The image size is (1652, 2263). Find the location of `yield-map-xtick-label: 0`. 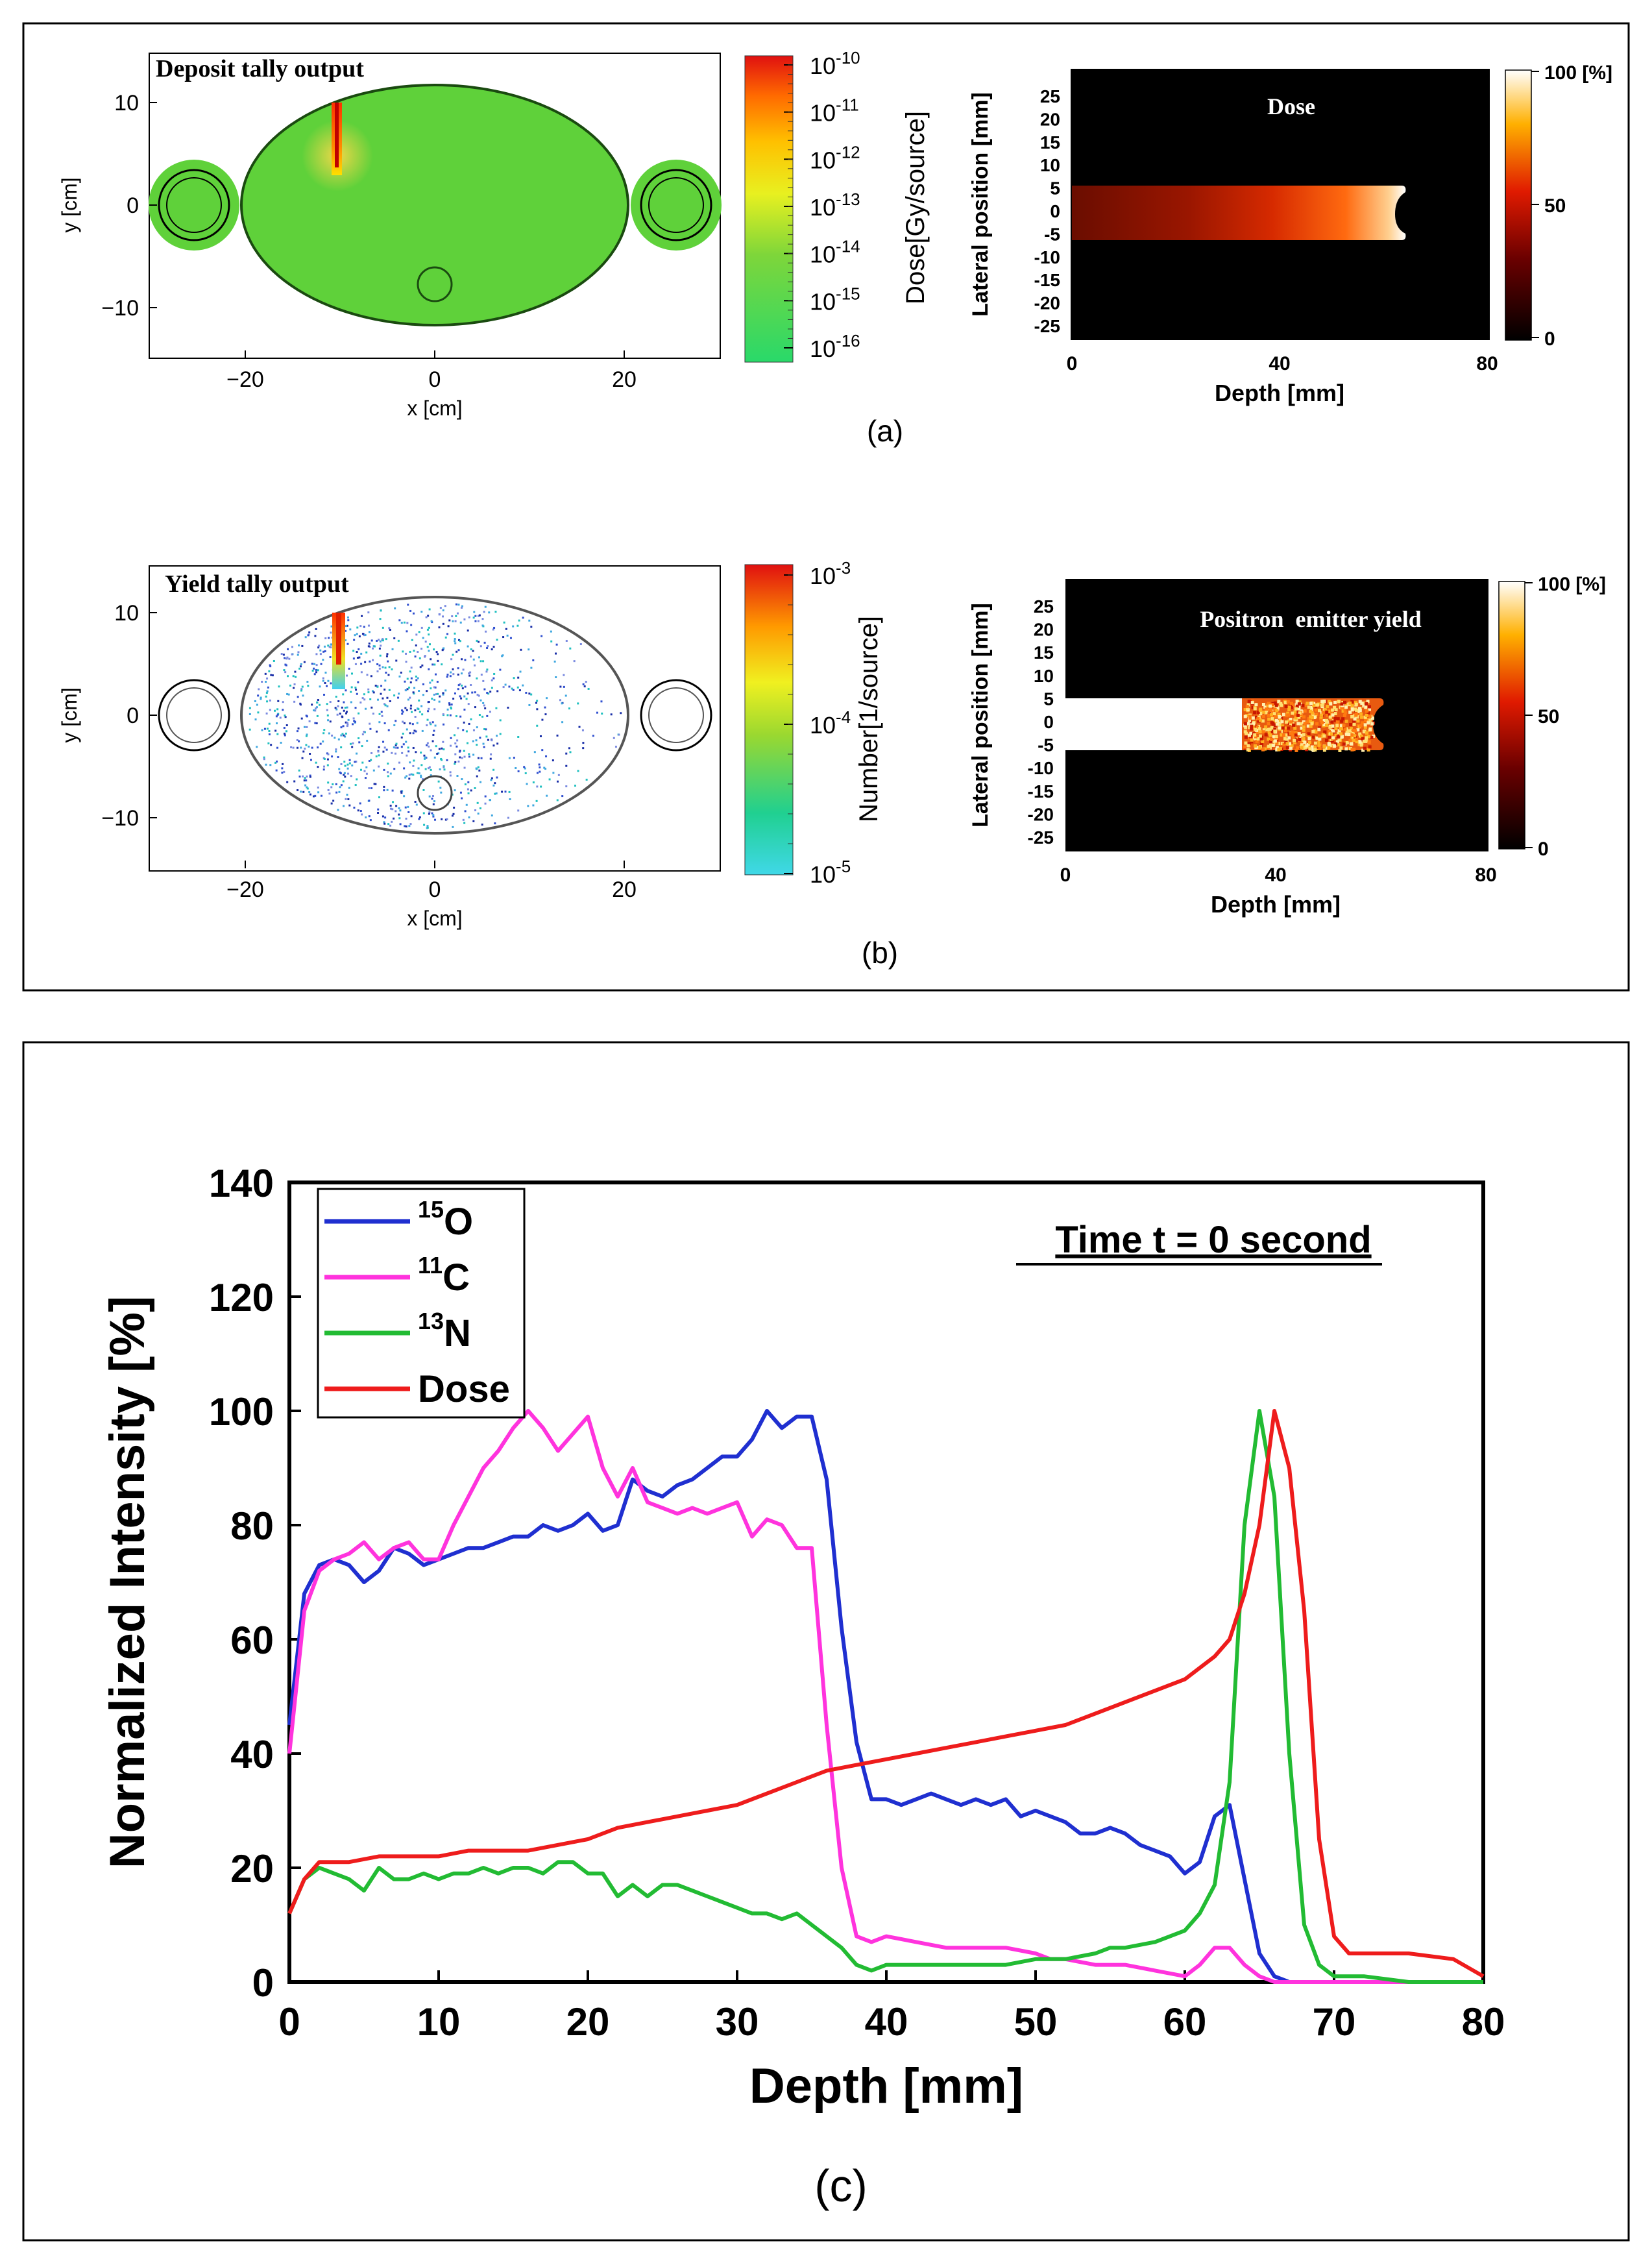

yield-map-xtick-label: 0 is located at coordinates (1065, 875).